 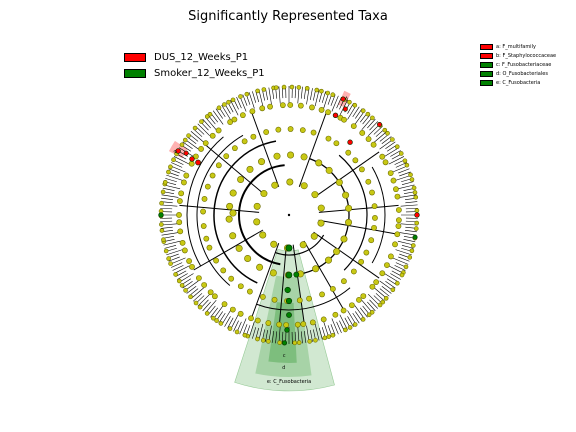 I want to click on taxa-legend-swatch-c, so click(x=486, y=65).